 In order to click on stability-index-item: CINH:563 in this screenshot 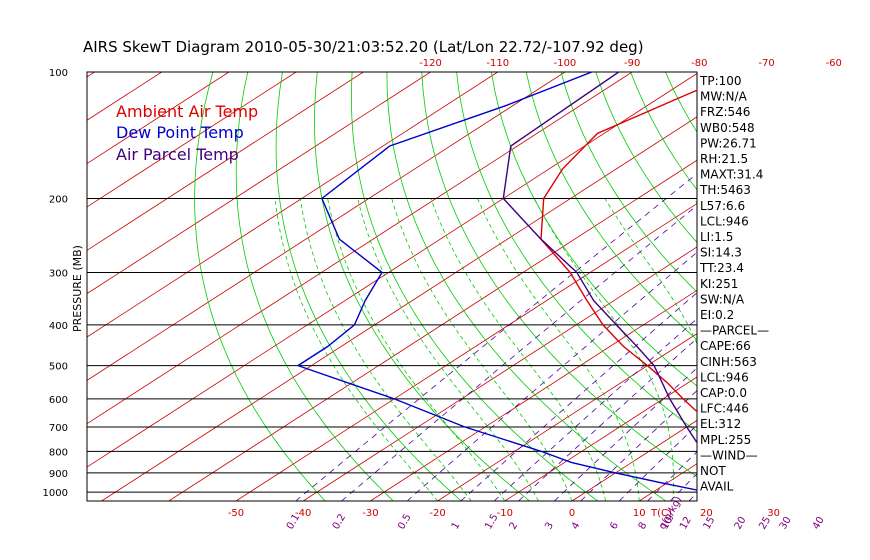, I will do `click(728, 362)`.